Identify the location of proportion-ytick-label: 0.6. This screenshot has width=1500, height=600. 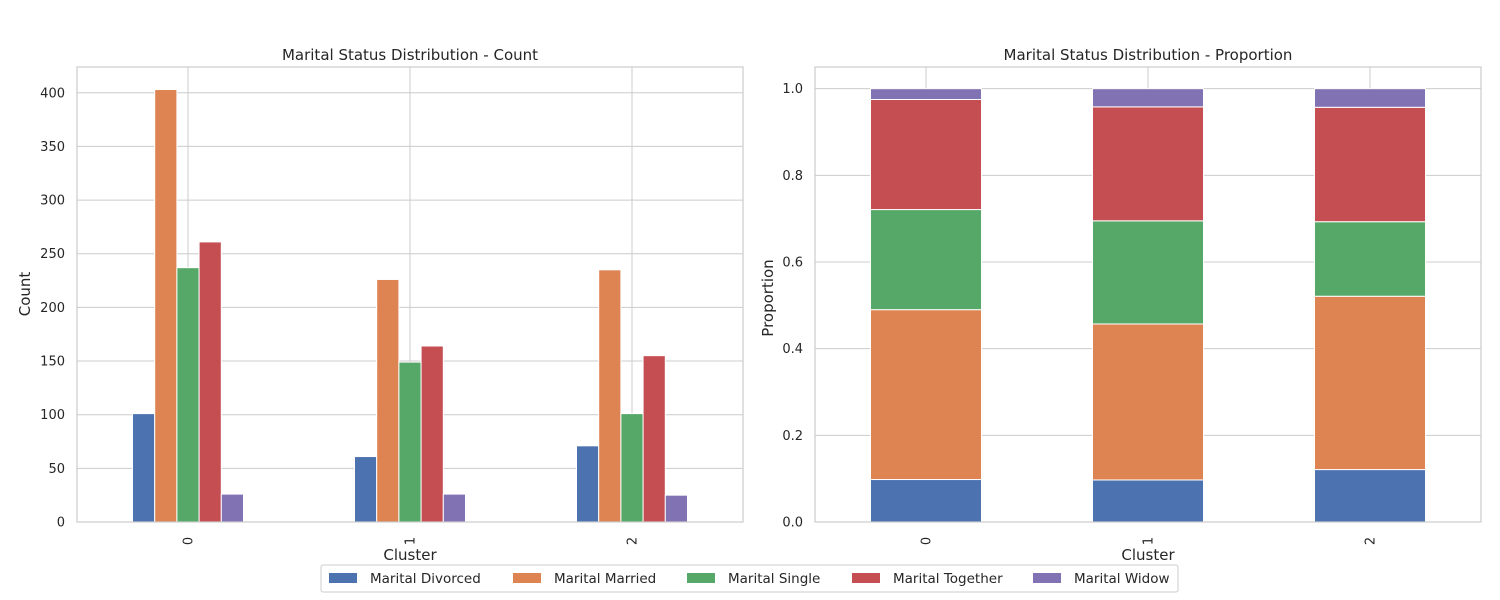
(792, 263).